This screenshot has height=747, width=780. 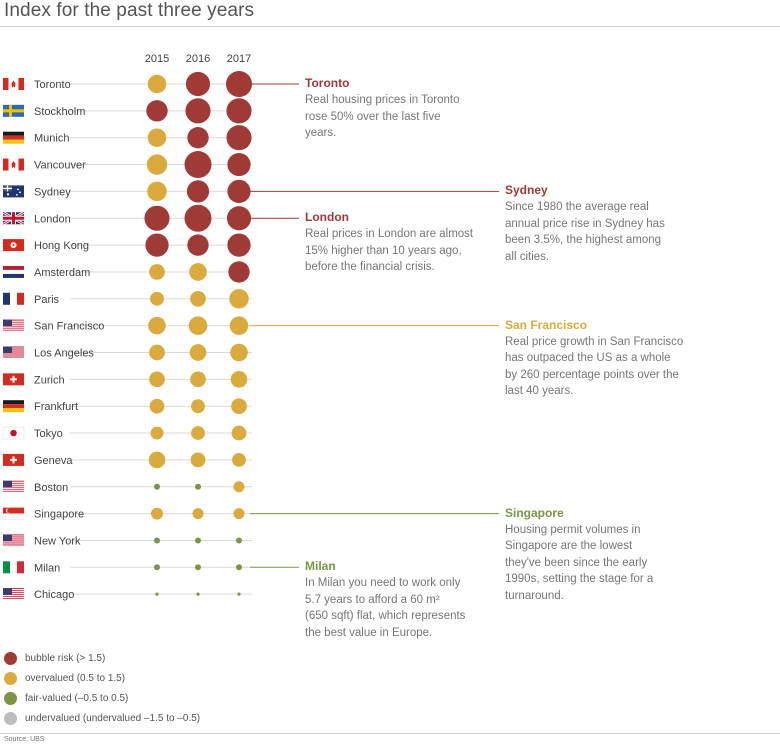 I want to click on bubble-hong-kong-2017, so click(x=239, y=245).